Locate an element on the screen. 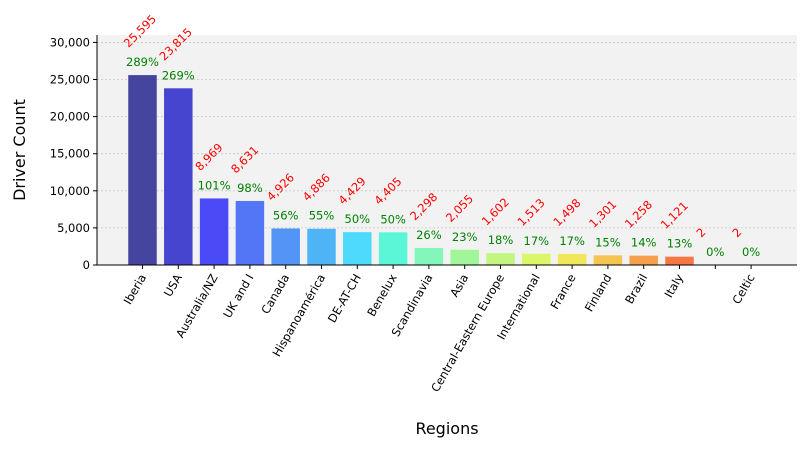 This screenshot has width=810, height=450. x-tick-label: USA is located at coordinates (173, 285).